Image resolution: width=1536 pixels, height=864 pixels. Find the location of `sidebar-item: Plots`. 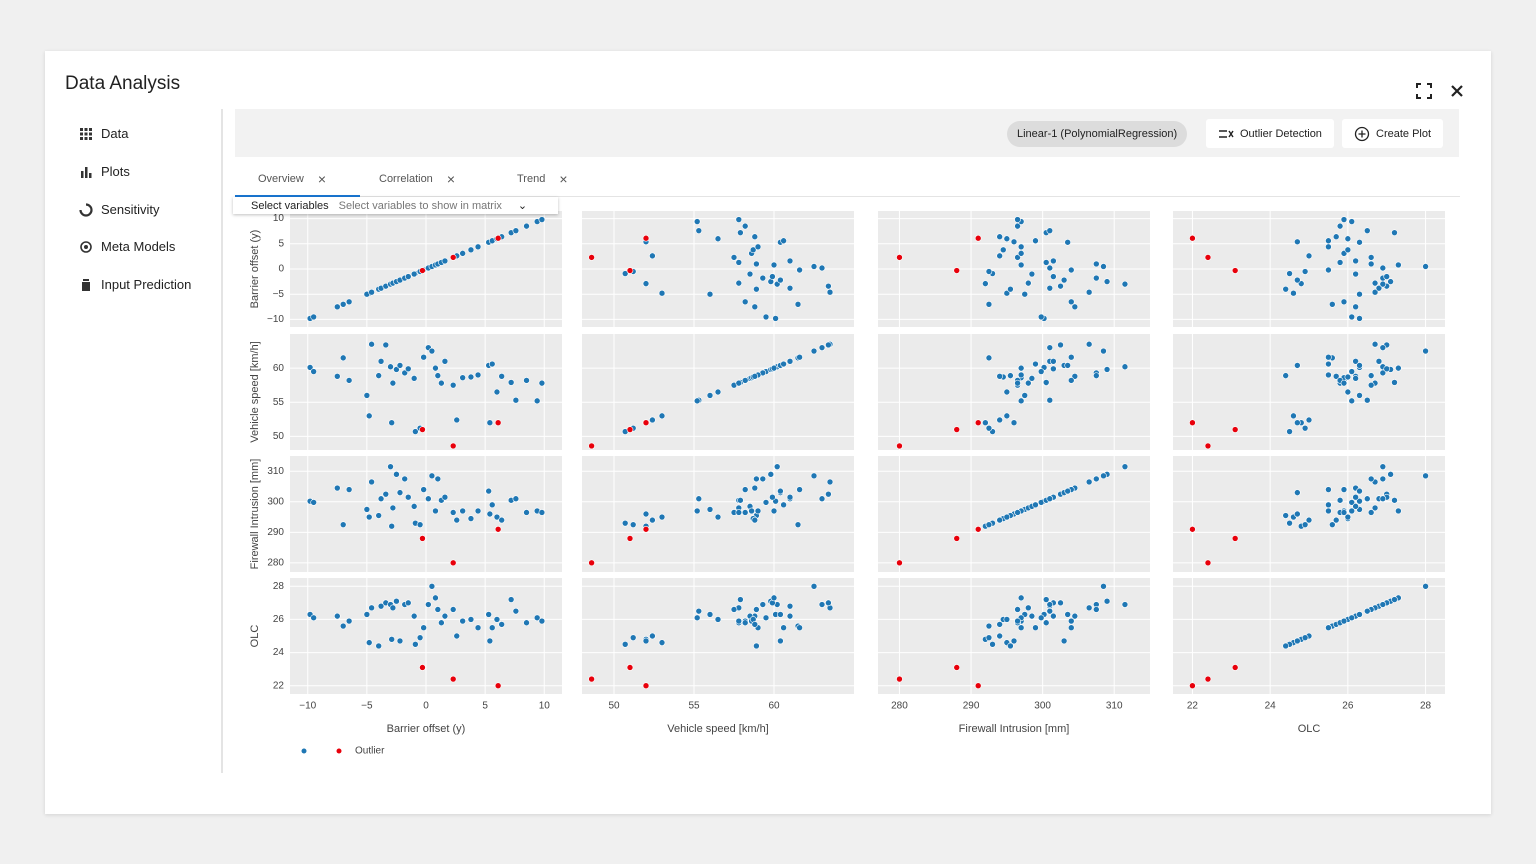

sidebar-item: Plots is located at coordinates (104, 171).